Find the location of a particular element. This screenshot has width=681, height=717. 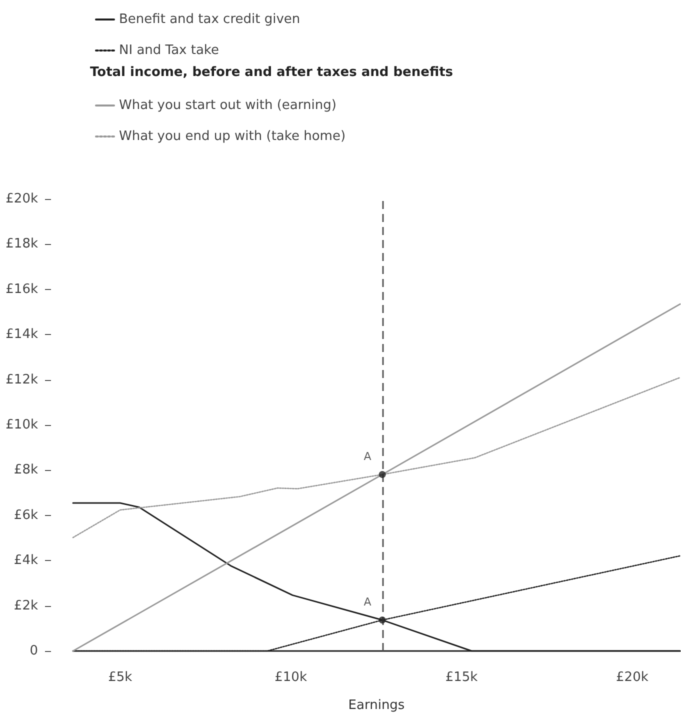

x-axis-title: Earnings is located at coordinates (376, 705).